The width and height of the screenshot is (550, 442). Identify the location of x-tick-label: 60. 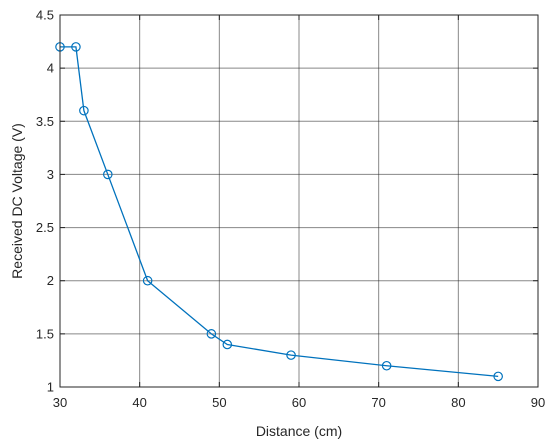
(299, 402).